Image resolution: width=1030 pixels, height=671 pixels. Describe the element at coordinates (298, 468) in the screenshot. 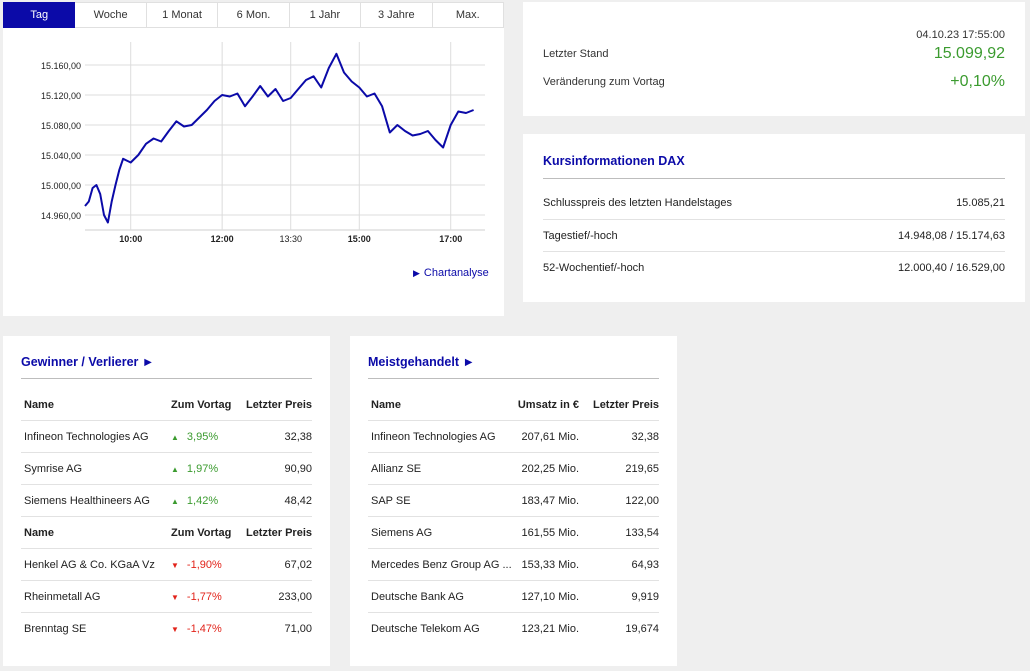

I see `stock-price: 90,90` at that location.